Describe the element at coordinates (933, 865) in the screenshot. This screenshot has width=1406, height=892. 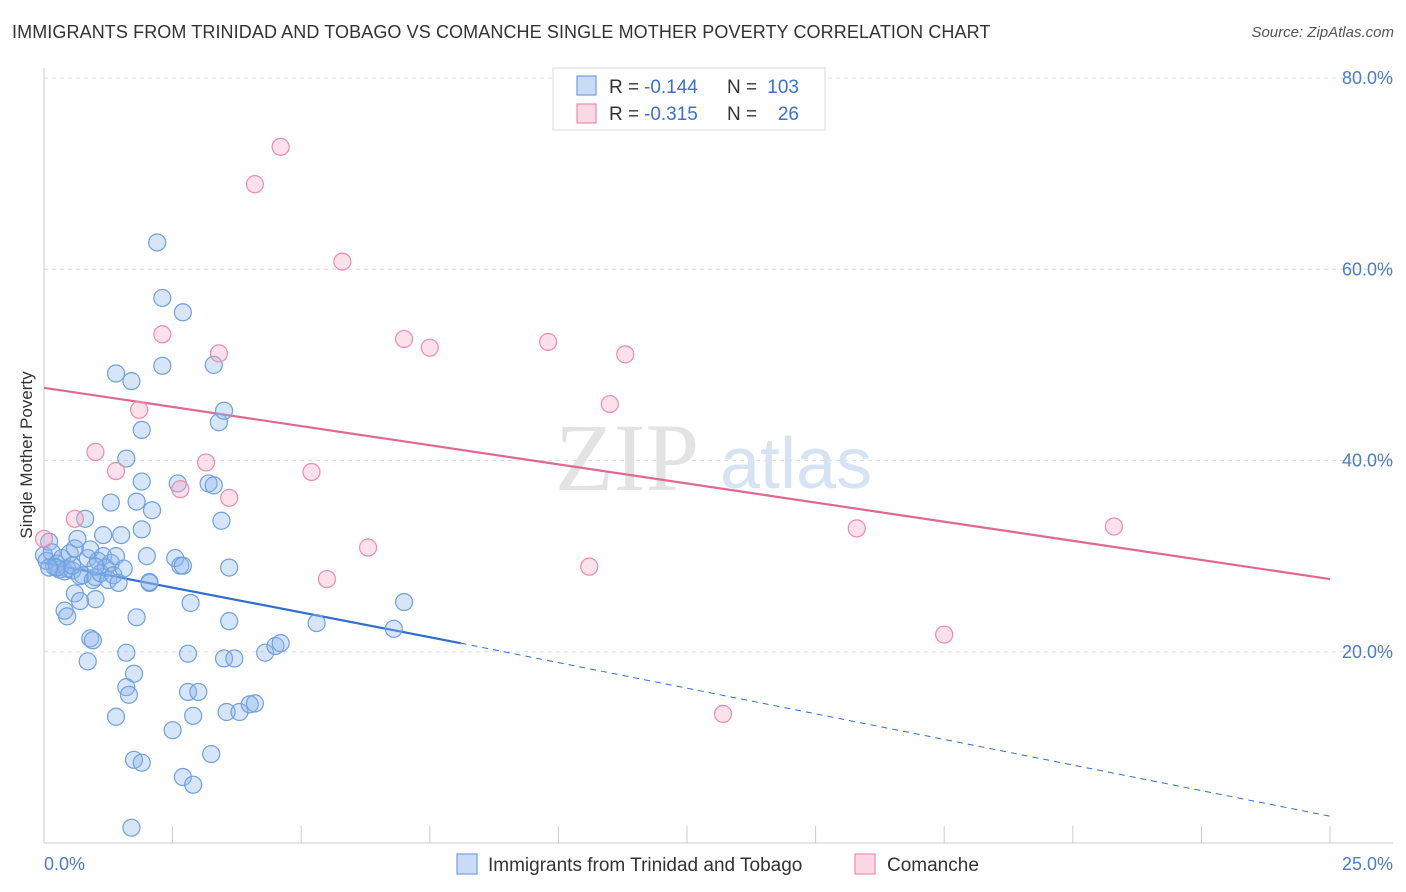
I see `legend-bottom-label-pink: Comanche` at that location.